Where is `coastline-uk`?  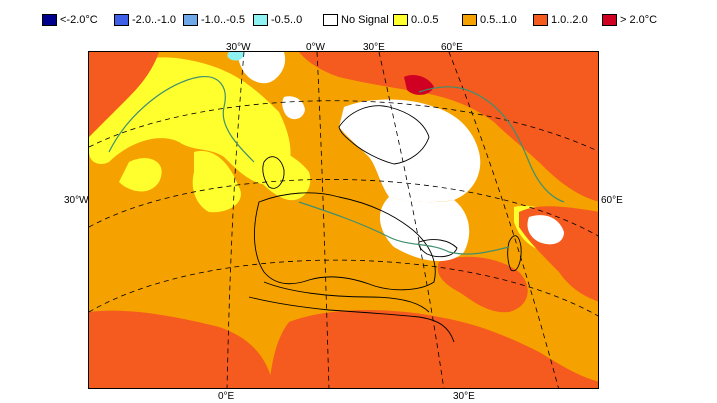
coastline-uk is located at coordinates (273, 172).